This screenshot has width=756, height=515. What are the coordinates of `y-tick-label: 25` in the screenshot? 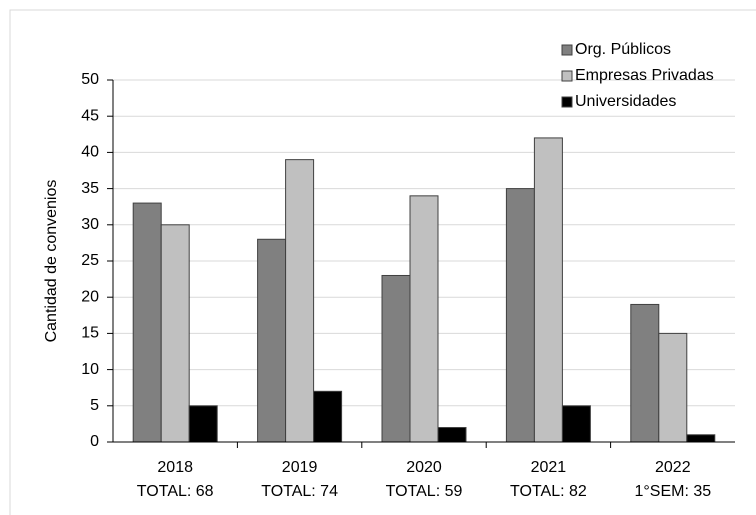 It's located at (90, 260).